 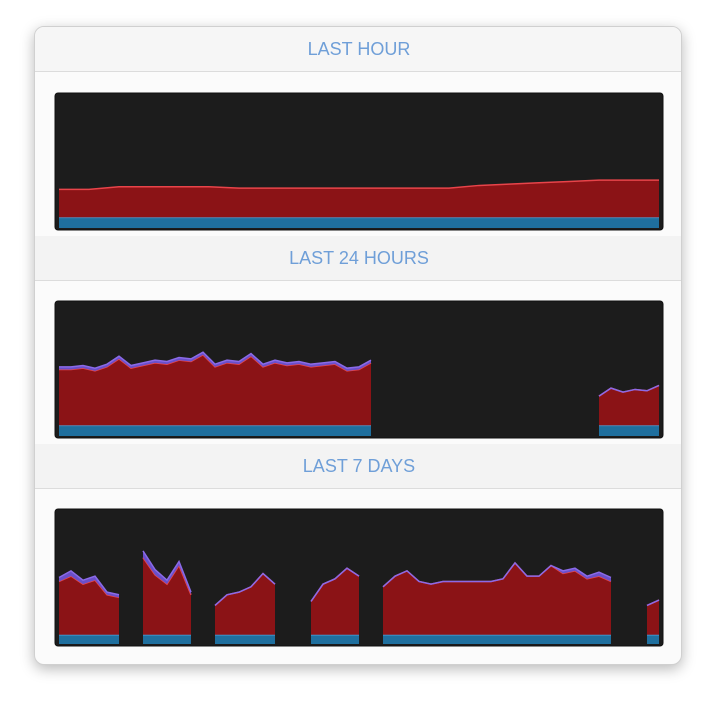 I want to click on section-title: LAST 24 HOURS, so click(x=359, y=258).